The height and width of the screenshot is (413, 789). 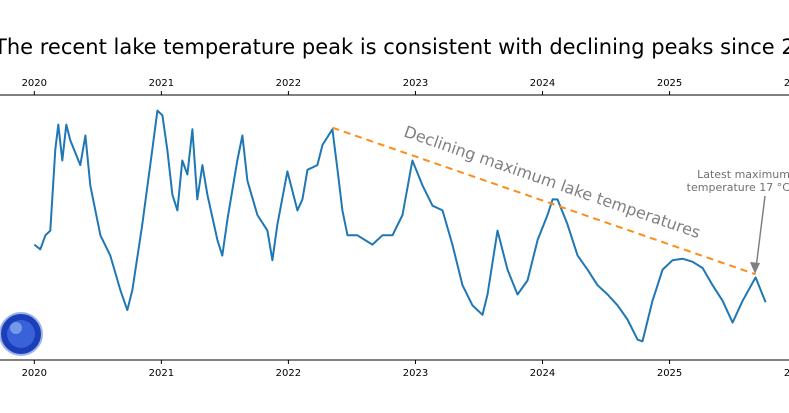 What do you see at coordinates (21, 334) in the screenshot?
I see `logo` at bounding box center [21, 334].